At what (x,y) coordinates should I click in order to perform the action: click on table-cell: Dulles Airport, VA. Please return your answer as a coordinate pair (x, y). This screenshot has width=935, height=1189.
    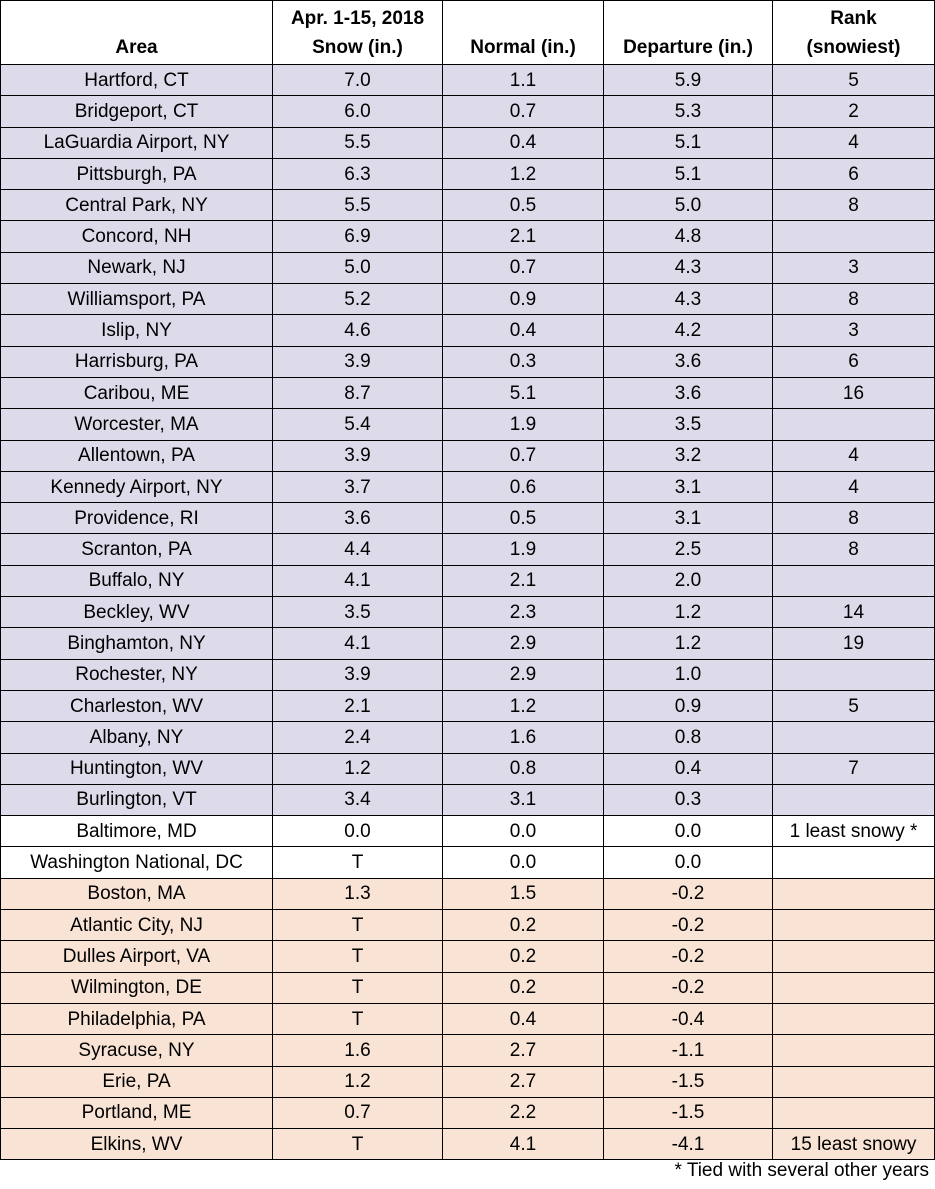
    Looking at the image, I should click on (136, 956).